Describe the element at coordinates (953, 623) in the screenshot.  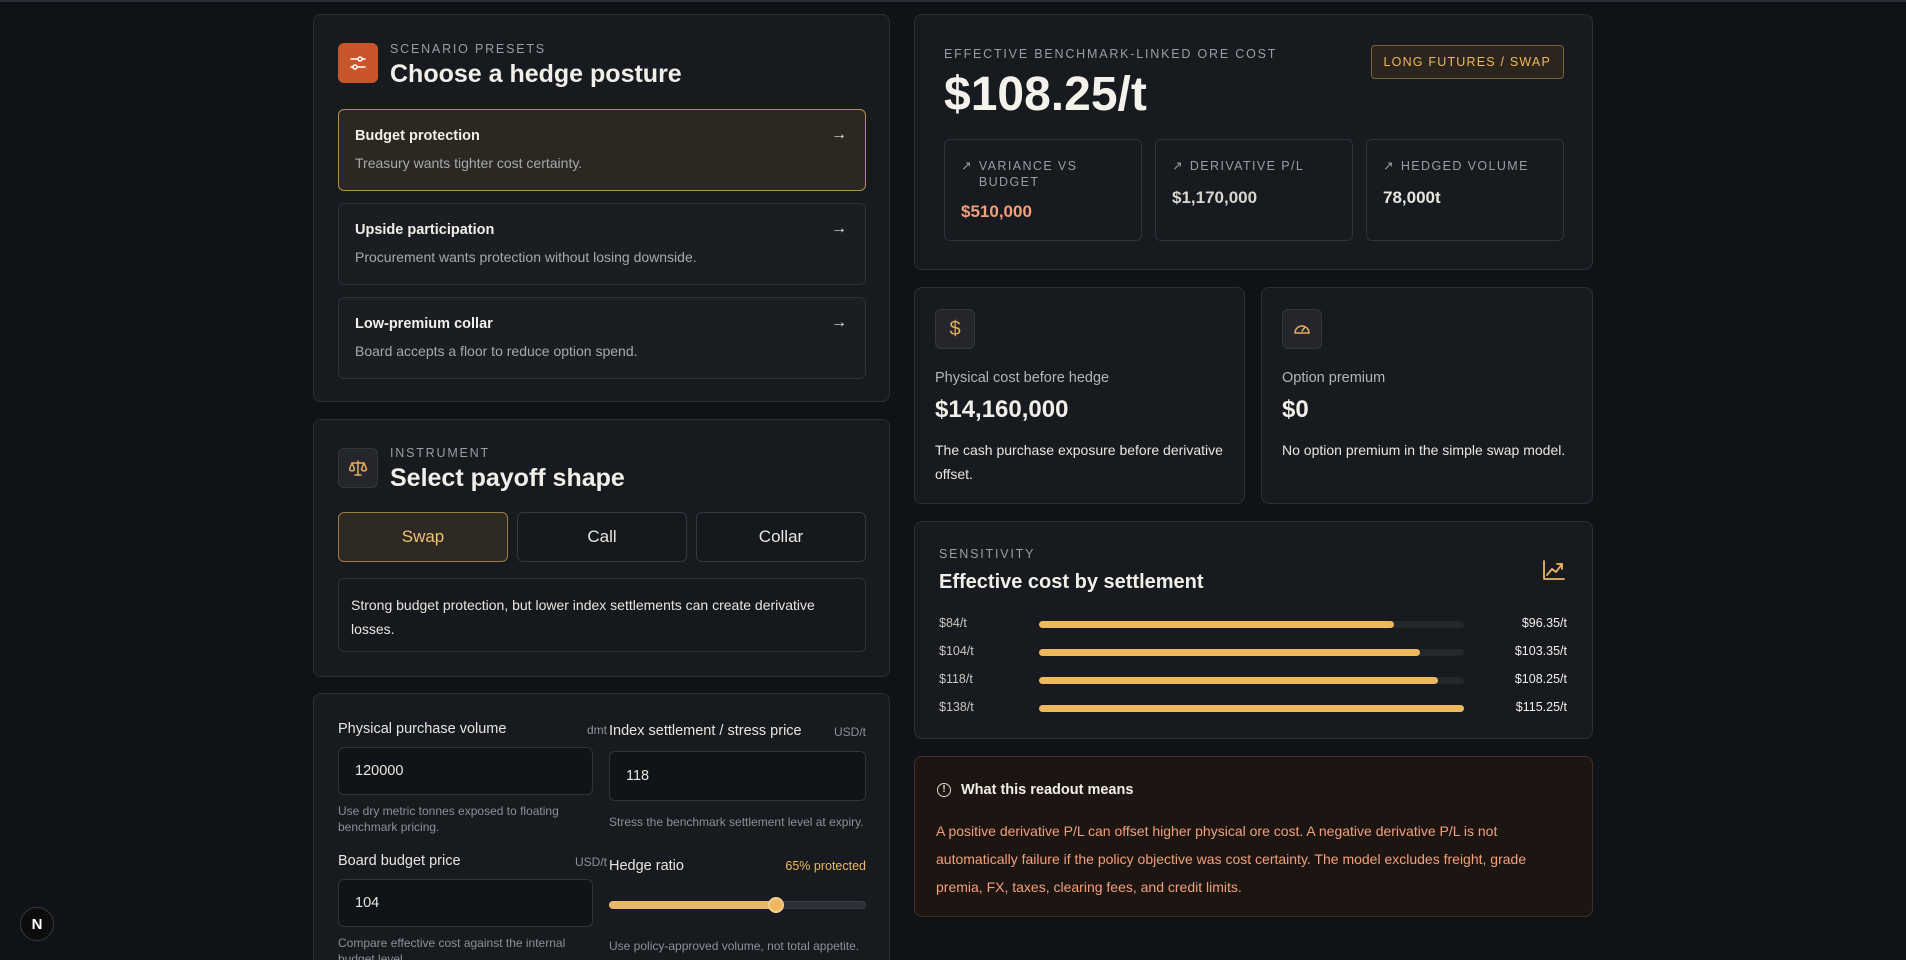
I see `settlement-label: $84/t` at that location.